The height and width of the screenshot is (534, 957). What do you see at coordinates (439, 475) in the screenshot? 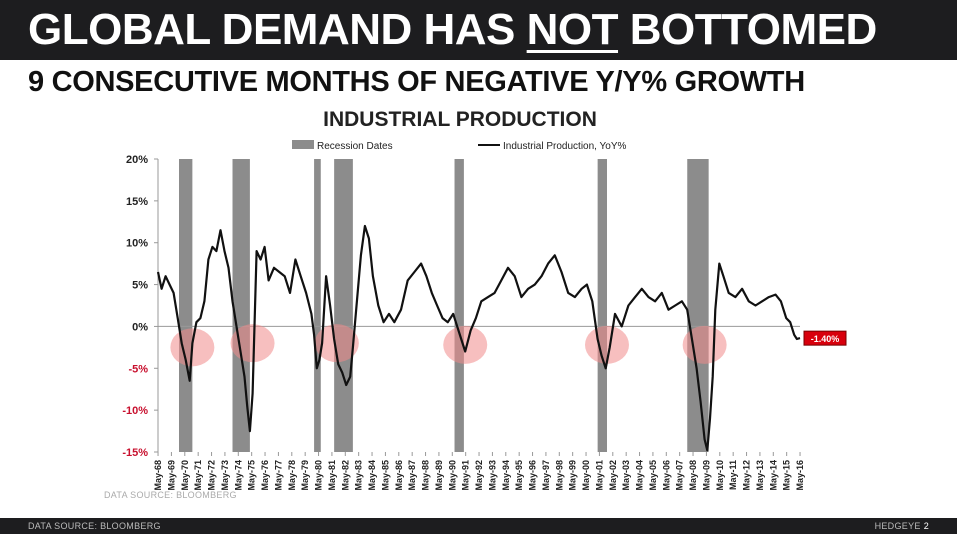
I see `x-tick-label-21: May-89` at bounding box center [439, 475].